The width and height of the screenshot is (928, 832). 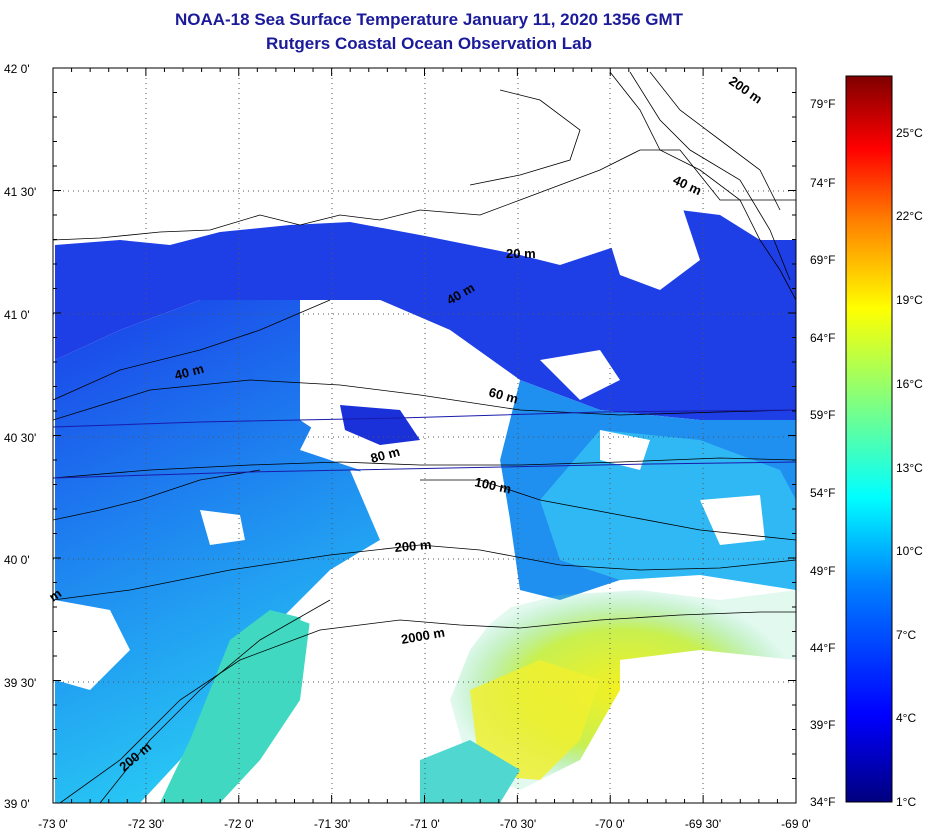 I want to click on lon-label-73-0: -73 0', so click(x=53, y=824).